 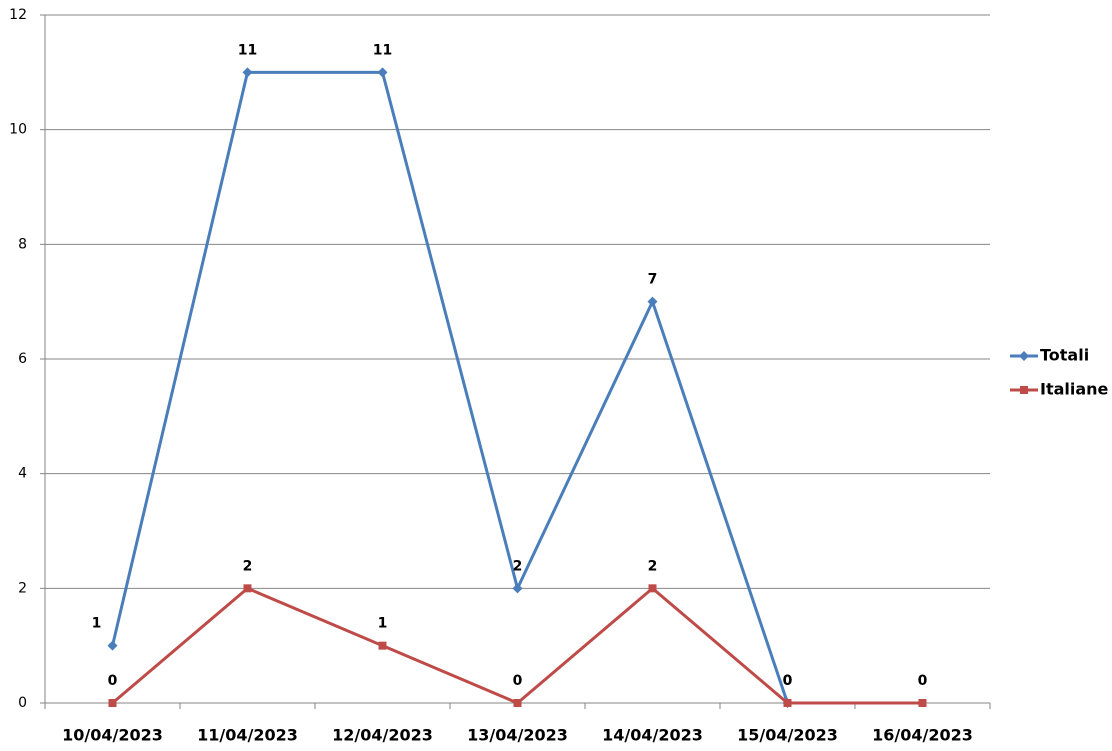 I want to click on x-tick-label: 14/04/2023, so click(x=652, y=735).